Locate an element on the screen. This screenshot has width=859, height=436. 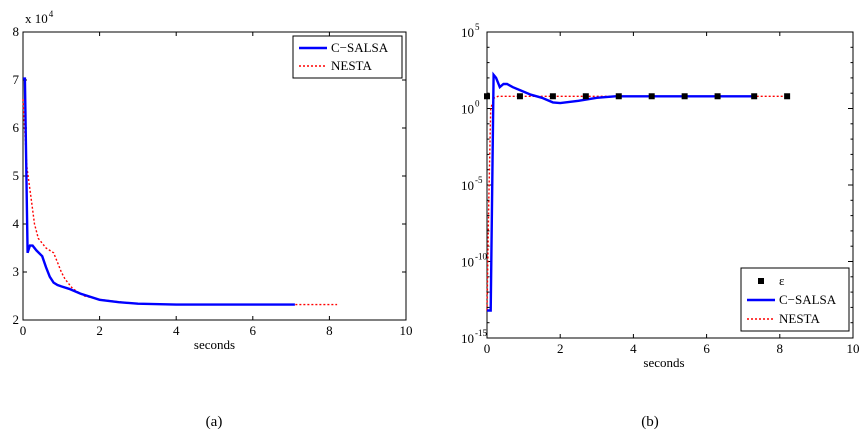
x-tick-label-a: 4 is located at coordinates (176, 330).